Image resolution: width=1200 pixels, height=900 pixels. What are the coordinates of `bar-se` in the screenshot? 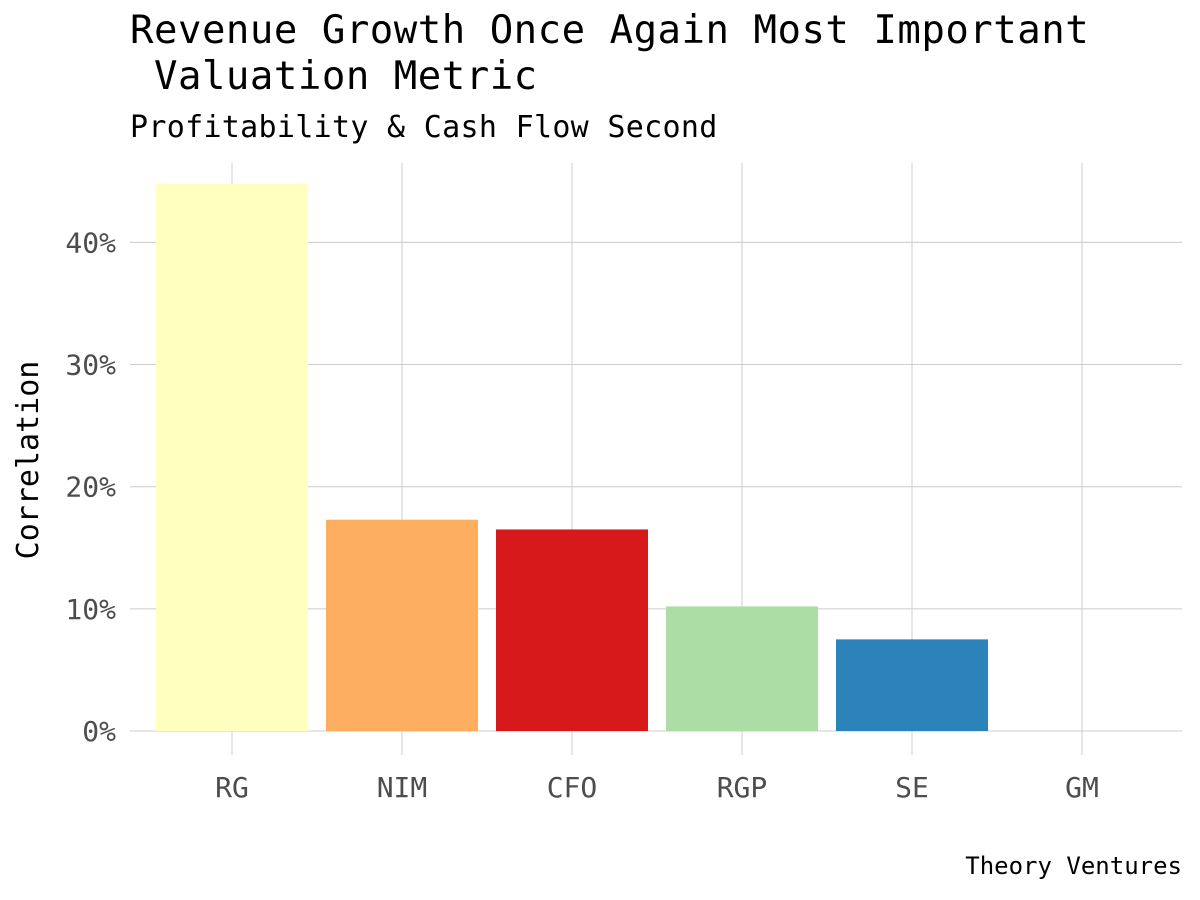 It's located at (912, 685).